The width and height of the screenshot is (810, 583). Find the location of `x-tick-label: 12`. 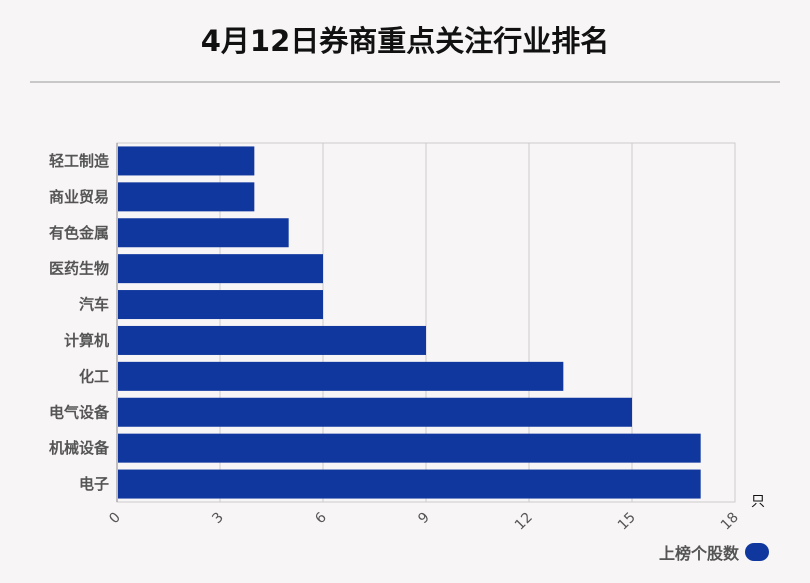

x-tick-label: 12 is located at coordinates (524, 522).